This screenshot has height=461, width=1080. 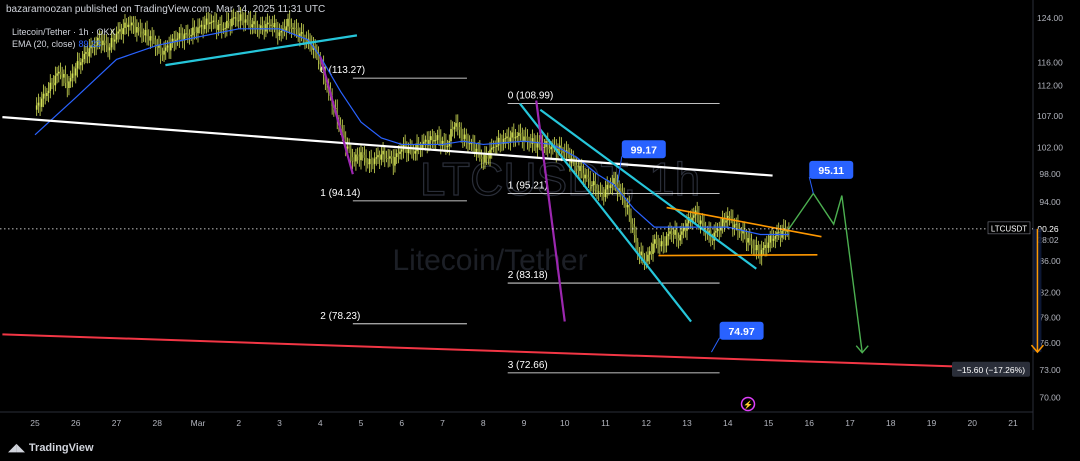 I want to click on footer-brand: ◢◣ TradingView, so click(x=51, y=447).